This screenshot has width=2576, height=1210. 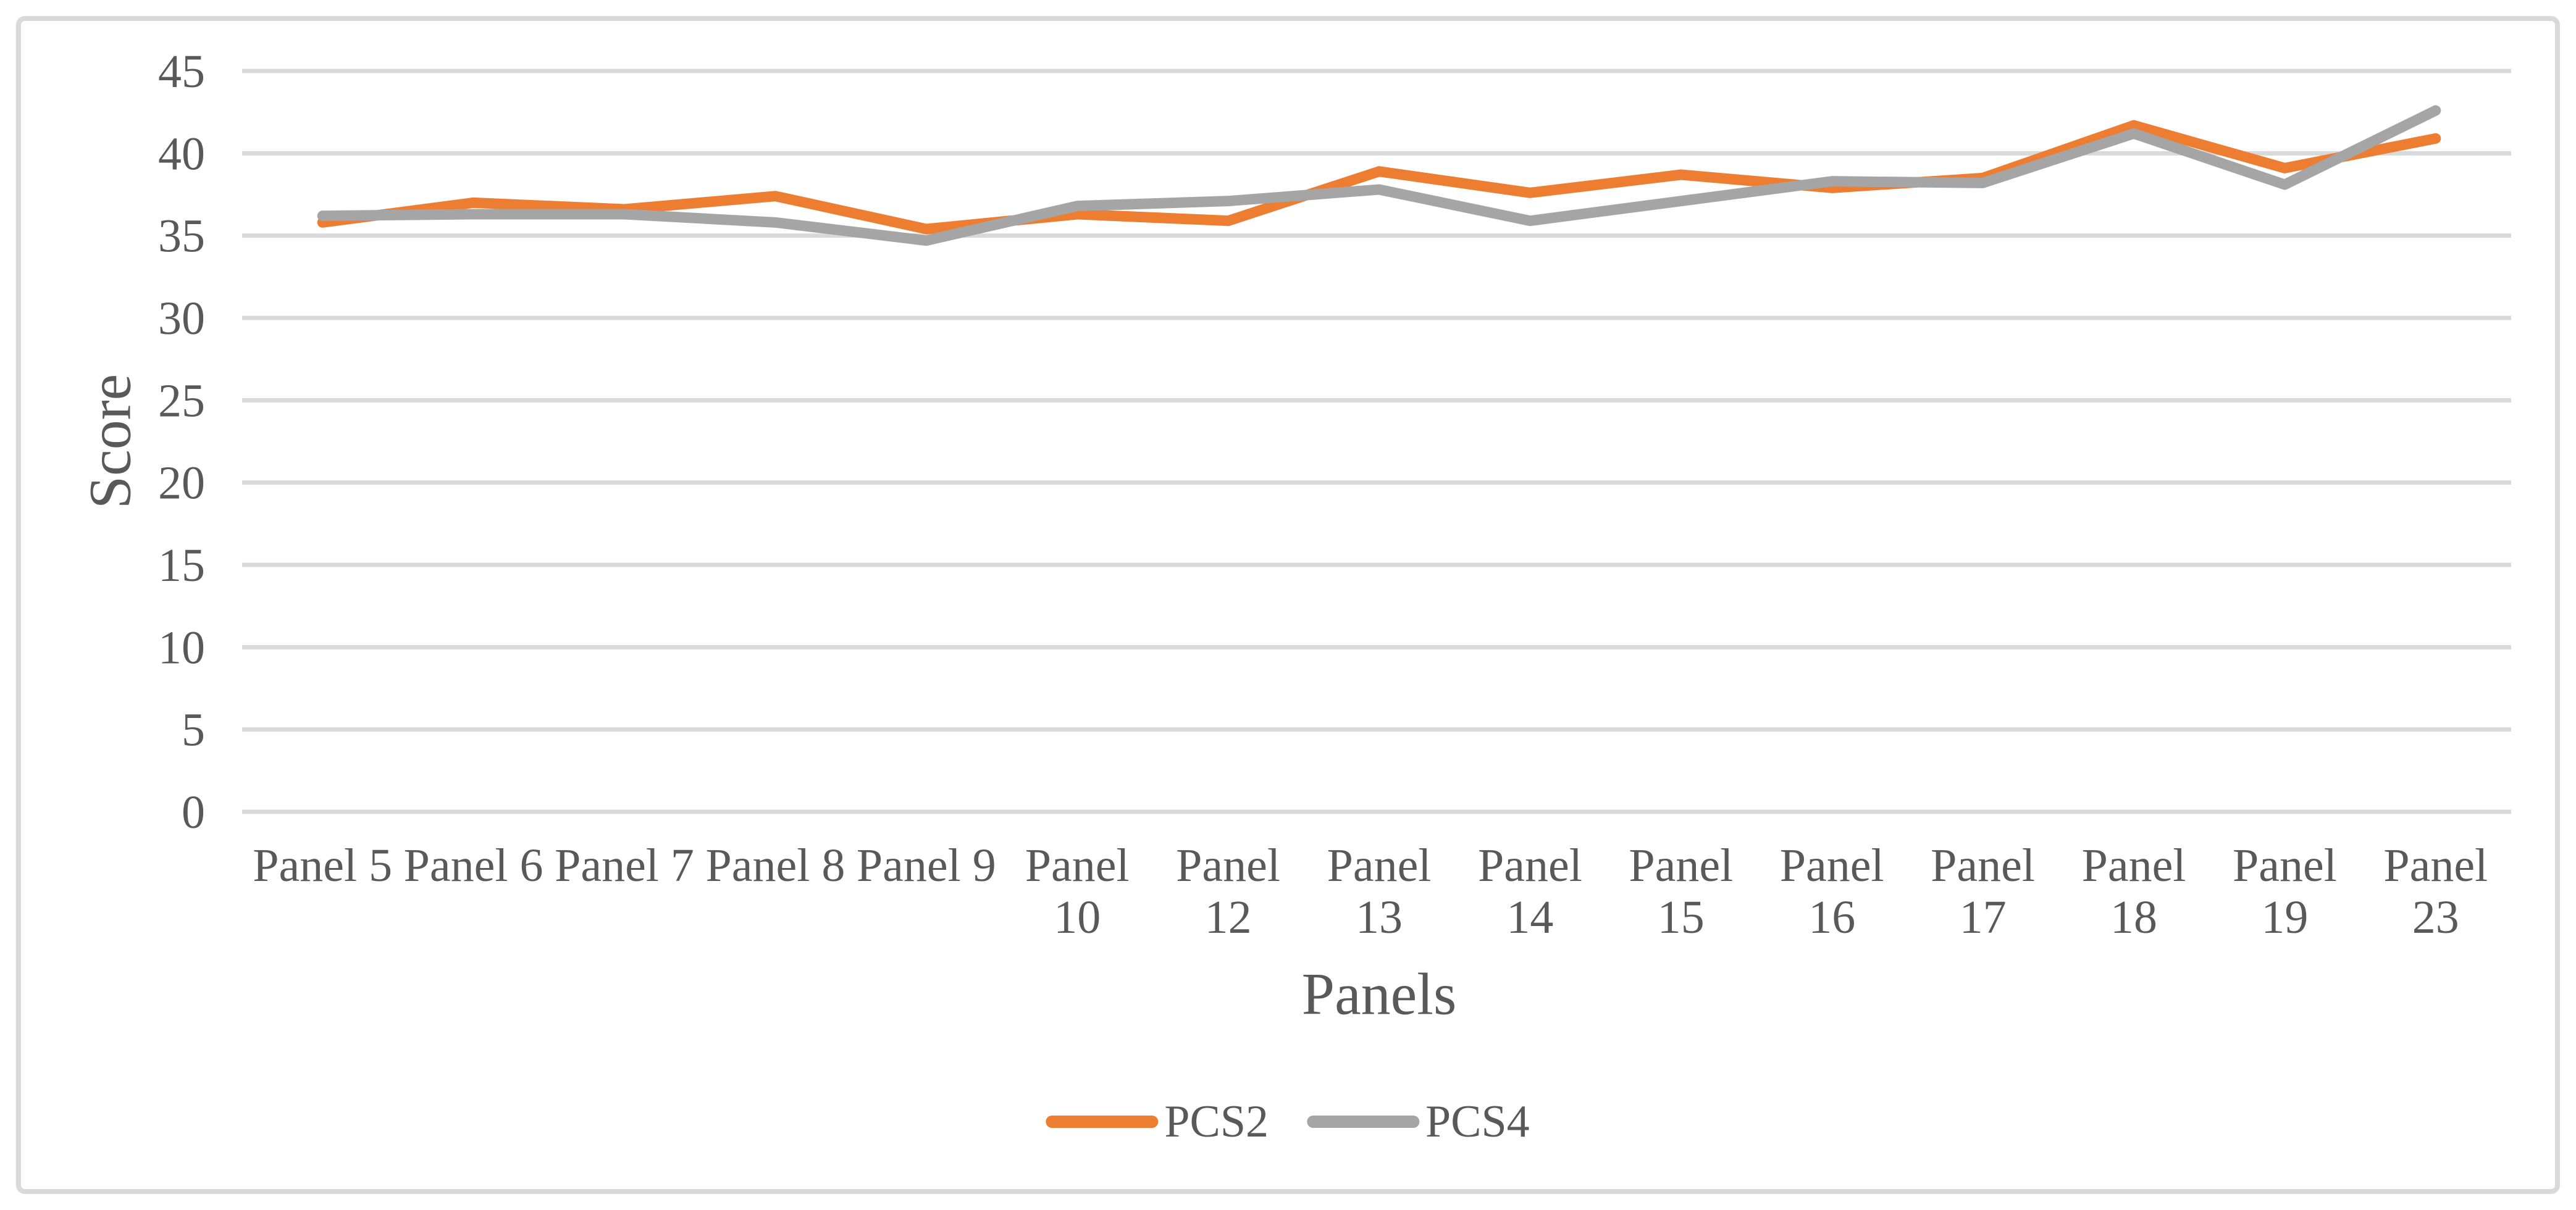 I want to click on x-tick-label-16: Panel 16, so click(x=1832, y=891).